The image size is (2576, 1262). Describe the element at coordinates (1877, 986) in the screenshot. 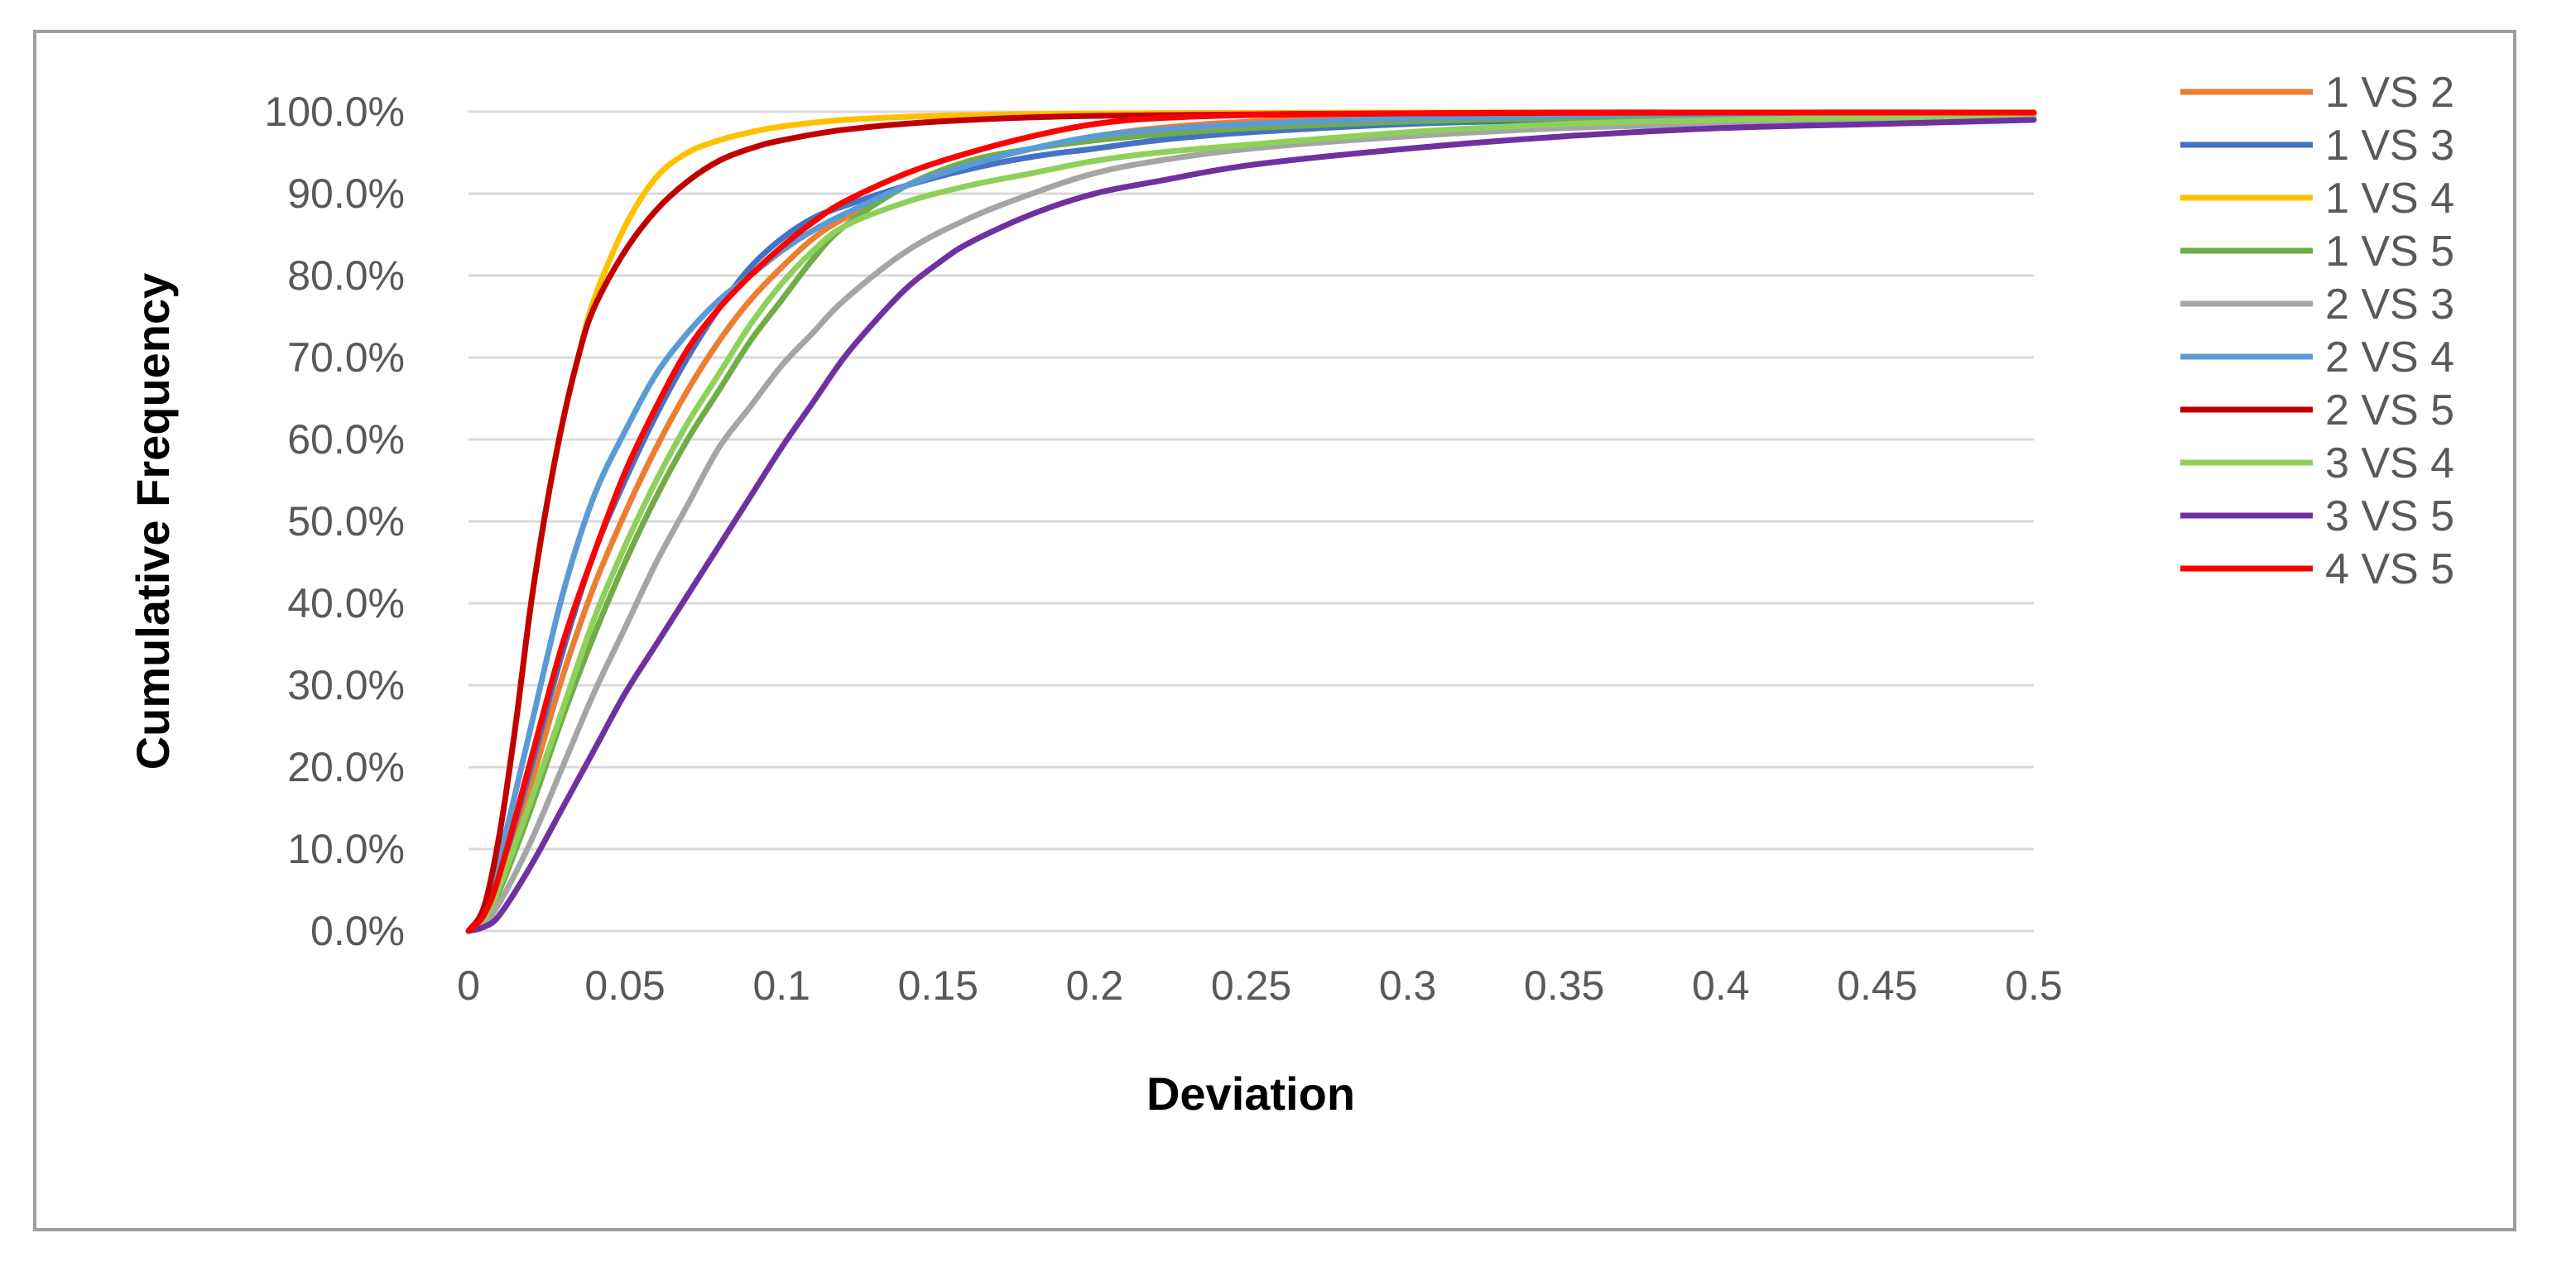

I see `x-tick-label: 0.45` at that location.